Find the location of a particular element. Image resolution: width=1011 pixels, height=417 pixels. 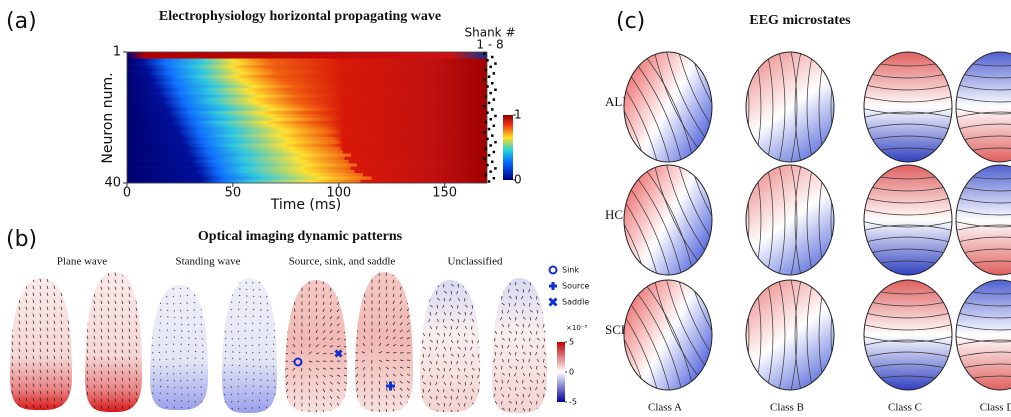

saddle-icon is located at coordinates (553, 302).